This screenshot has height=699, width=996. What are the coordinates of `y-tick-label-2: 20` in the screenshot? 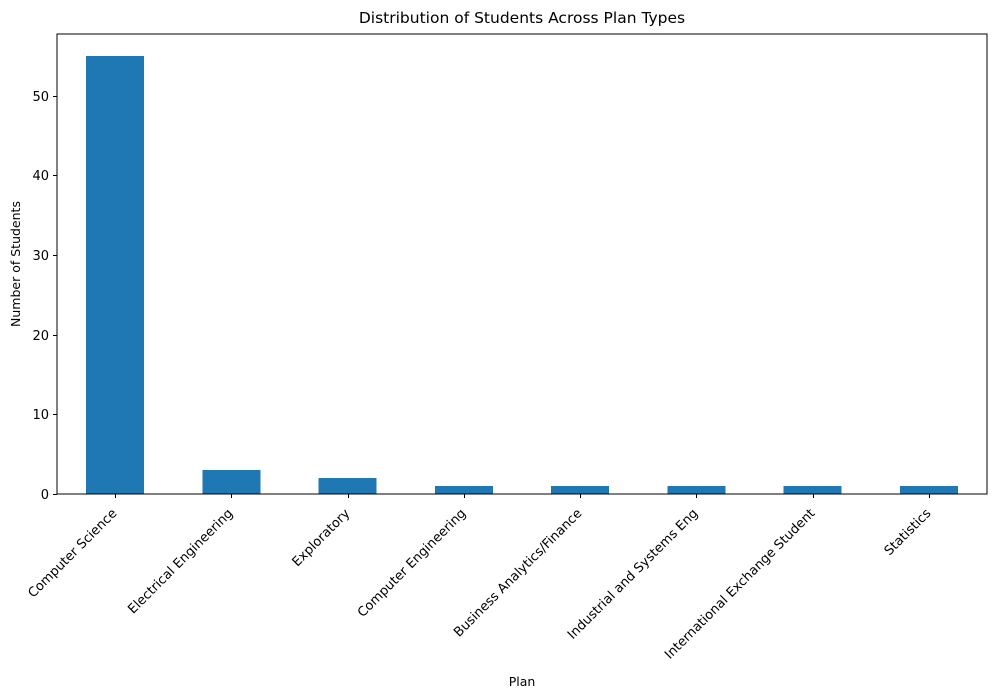 It's located at (40, 336).